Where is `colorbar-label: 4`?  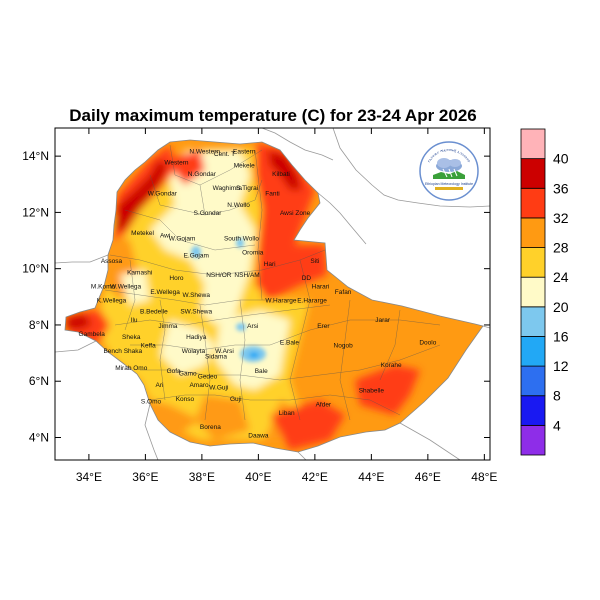 colorbar-label: 4 is located at coordinates (557, 425).